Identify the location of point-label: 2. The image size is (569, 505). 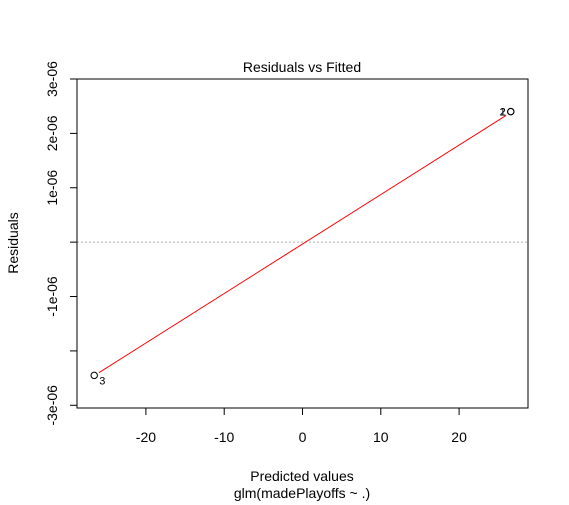
(503, 113).